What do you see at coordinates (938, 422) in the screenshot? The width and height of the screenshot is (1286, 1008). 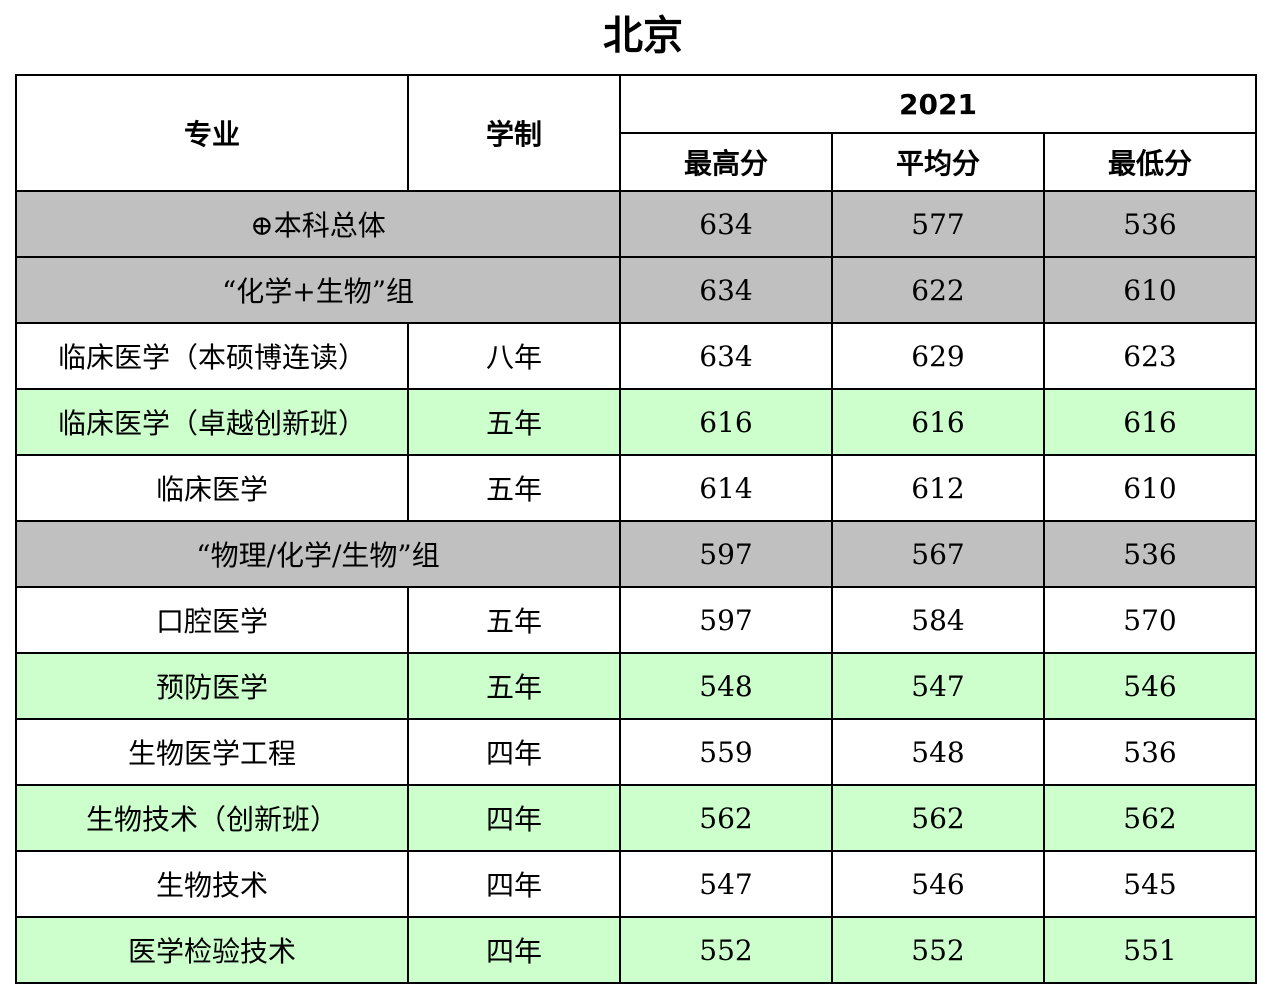 I see `avg-score: 616` at bounding box center [938, 422].